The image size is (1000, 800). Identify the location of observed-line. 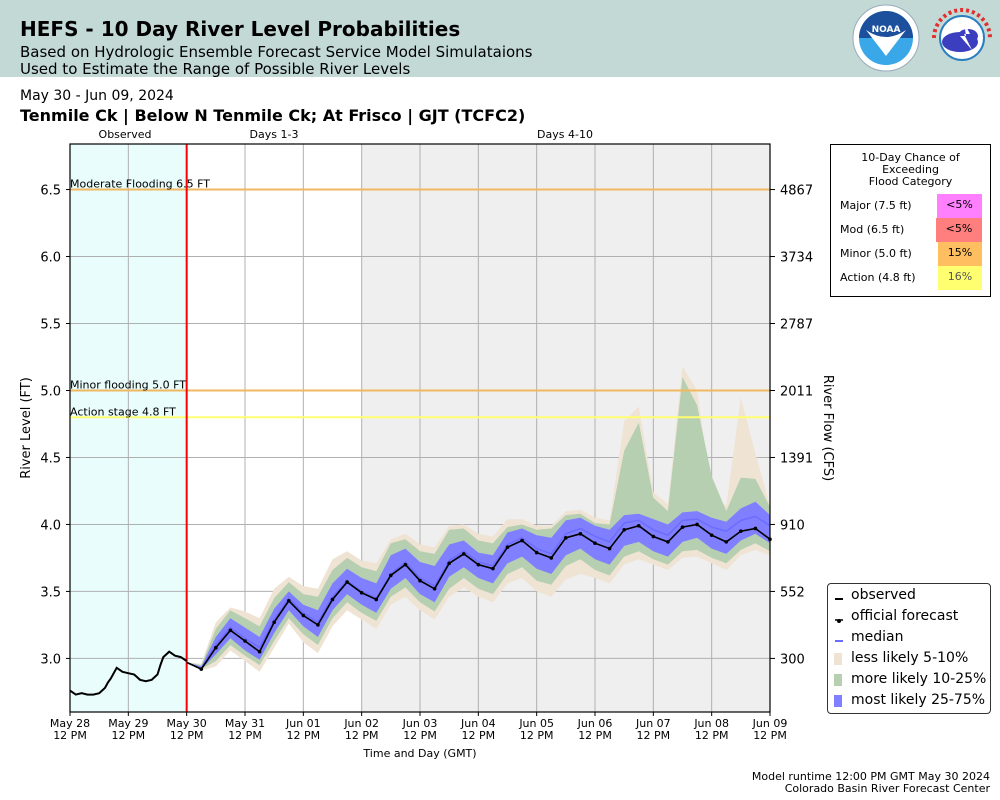
(128, 673).